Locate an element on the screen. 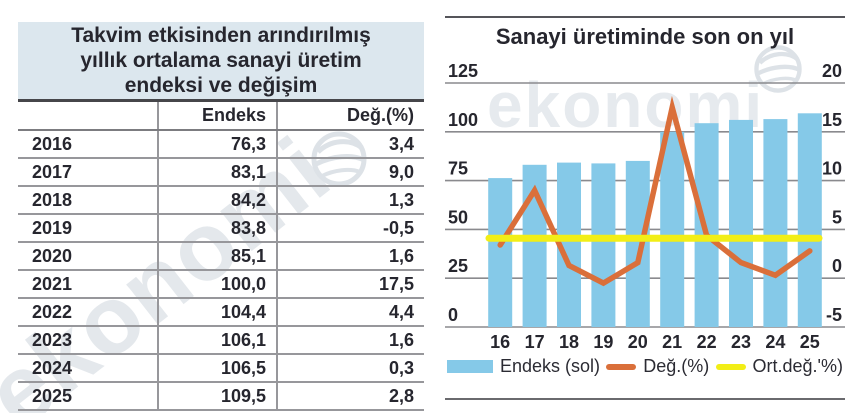 The height and width of the screenshot is (413, 850). bottom-rule is located at coordinates (645, 399).